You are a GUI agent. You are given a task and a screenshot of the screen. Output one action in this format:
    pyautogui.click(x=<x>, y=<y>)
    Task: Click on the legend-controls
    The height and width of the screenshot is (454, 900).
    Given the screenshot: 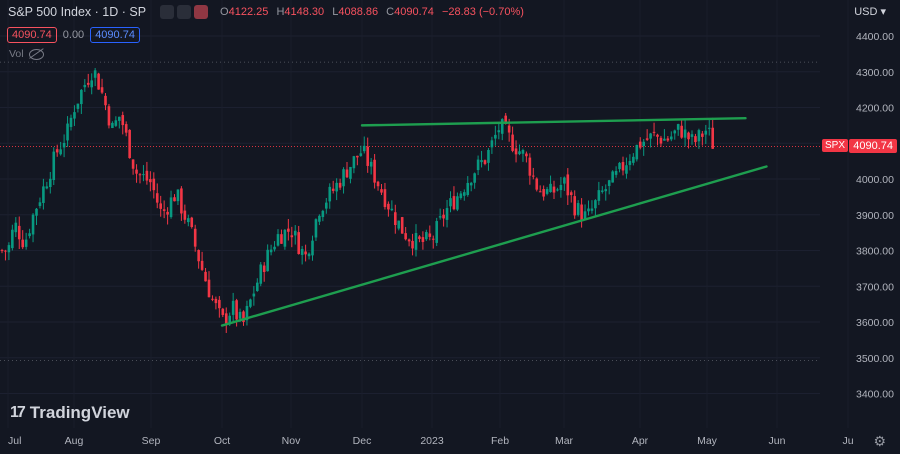 What is the action you would take?
    pyautogui.click(x=184, y=12)
    